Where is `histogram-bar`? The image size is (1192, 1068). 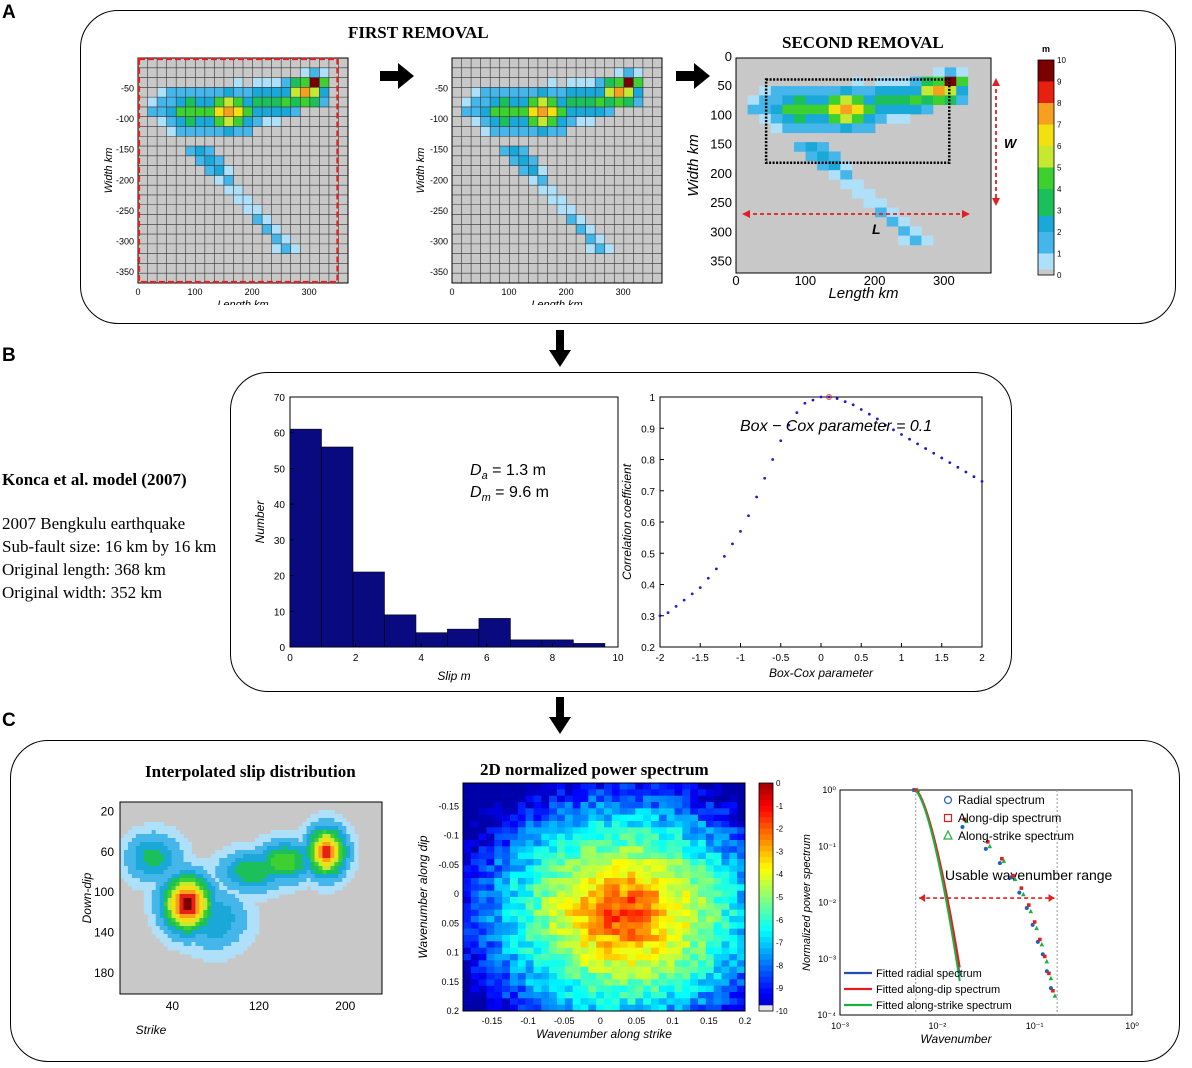
histogram-bar is located at coordinates (337, 547).